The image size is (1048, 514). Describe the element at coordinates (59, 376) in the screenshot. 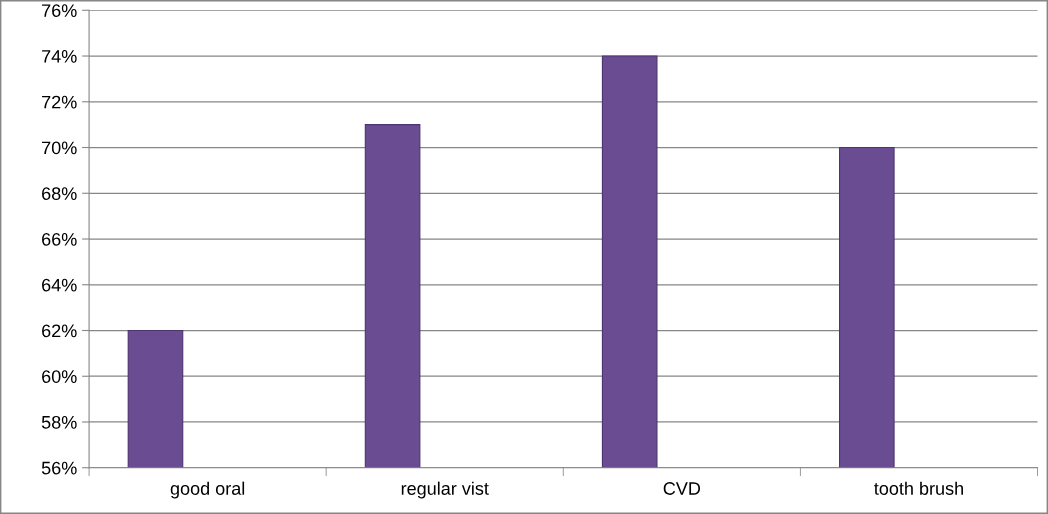

I see `y-tick-label: 60%` at that location.